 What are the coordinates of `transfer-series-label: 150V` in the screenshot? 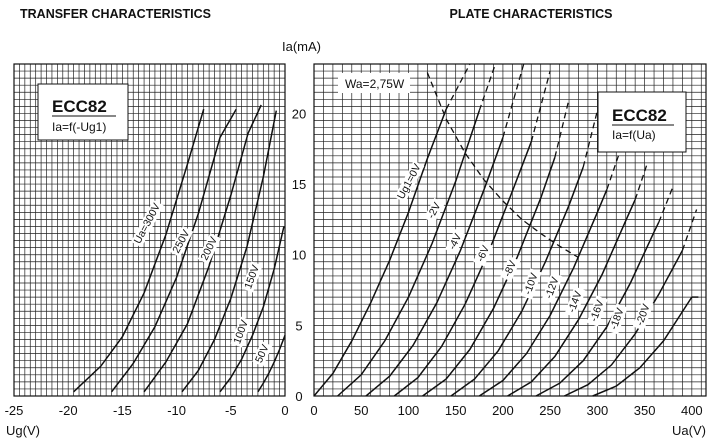 It's located at (252, 276).